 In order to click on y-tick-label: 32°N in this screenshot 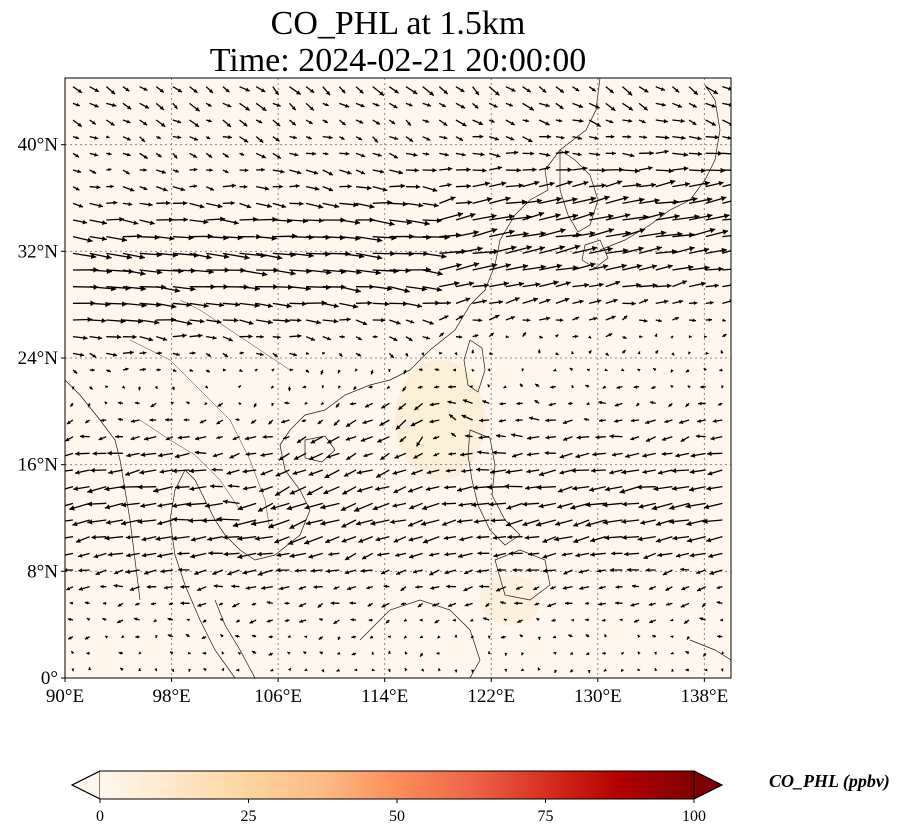, I will do `click(38, 251)`.